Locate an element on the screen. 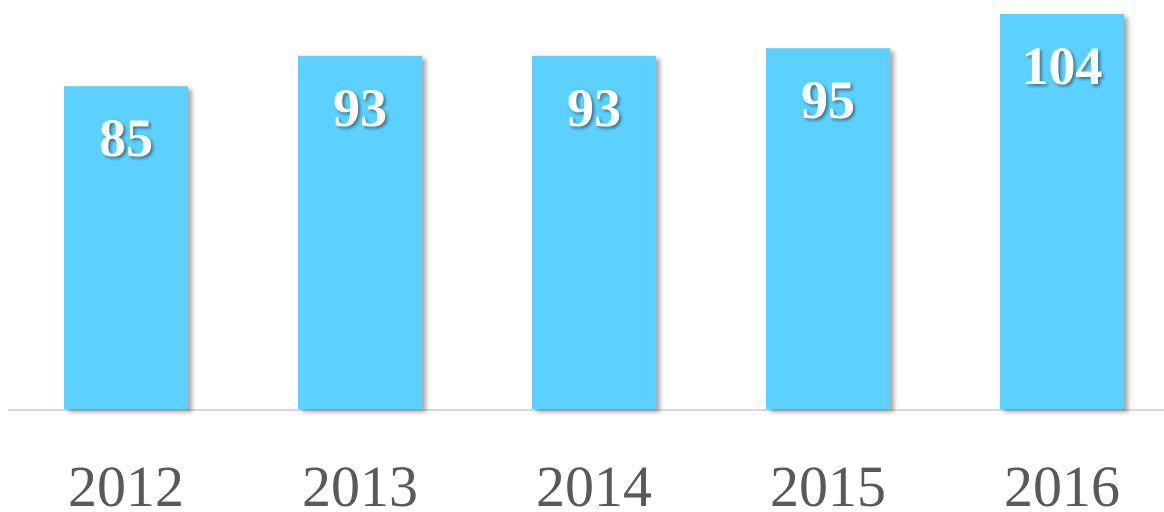  x-tick-label: 2014 is located at coordinates (594, 483).